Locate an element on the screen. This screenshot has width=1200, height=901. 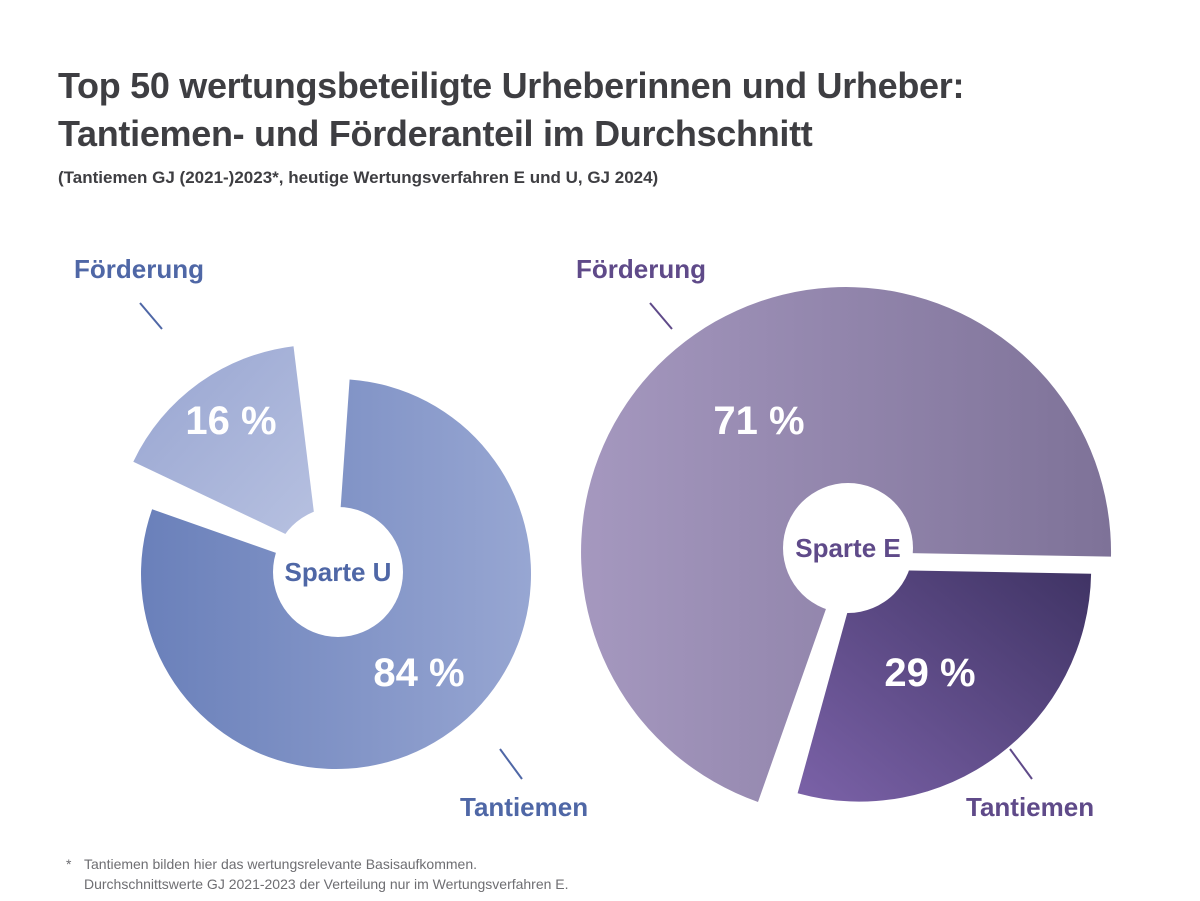
pie-center-label-sparte-u: Sparte U is located at coordinates (338, 572).